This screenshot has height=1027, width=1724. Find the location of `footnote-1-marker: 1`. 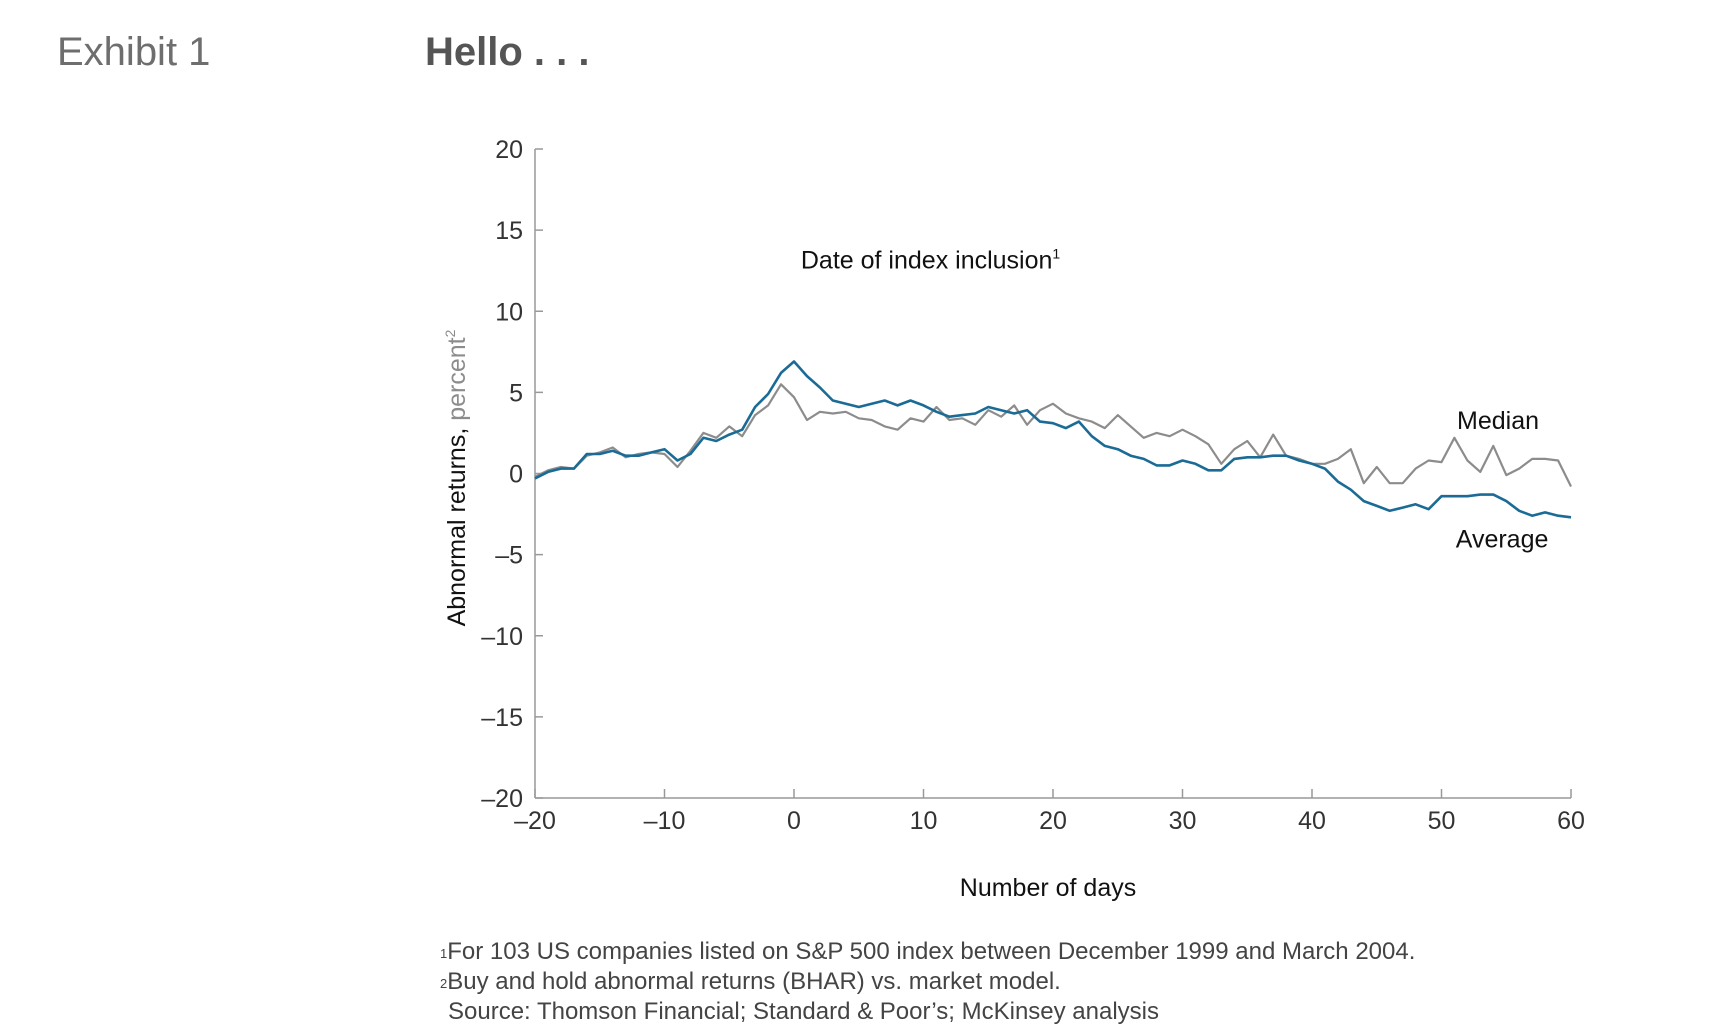

footnote-1-marker: 1 is located at coordinates (444, 953).